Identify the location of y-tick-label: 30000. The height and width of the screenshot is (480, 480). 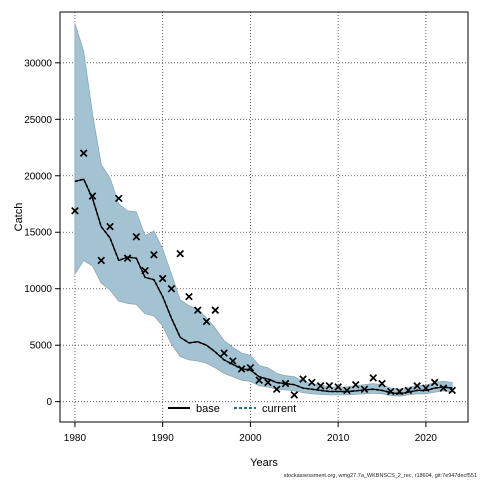
(38, 63).